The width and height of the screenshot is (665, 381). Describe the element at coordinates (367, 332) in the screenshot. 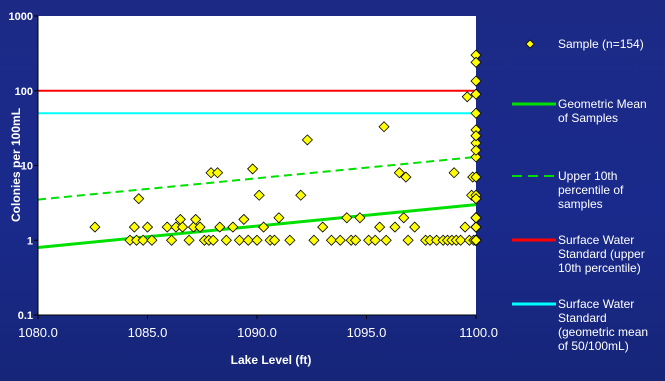

I see `x-tick-label: 1095.0` at that location.